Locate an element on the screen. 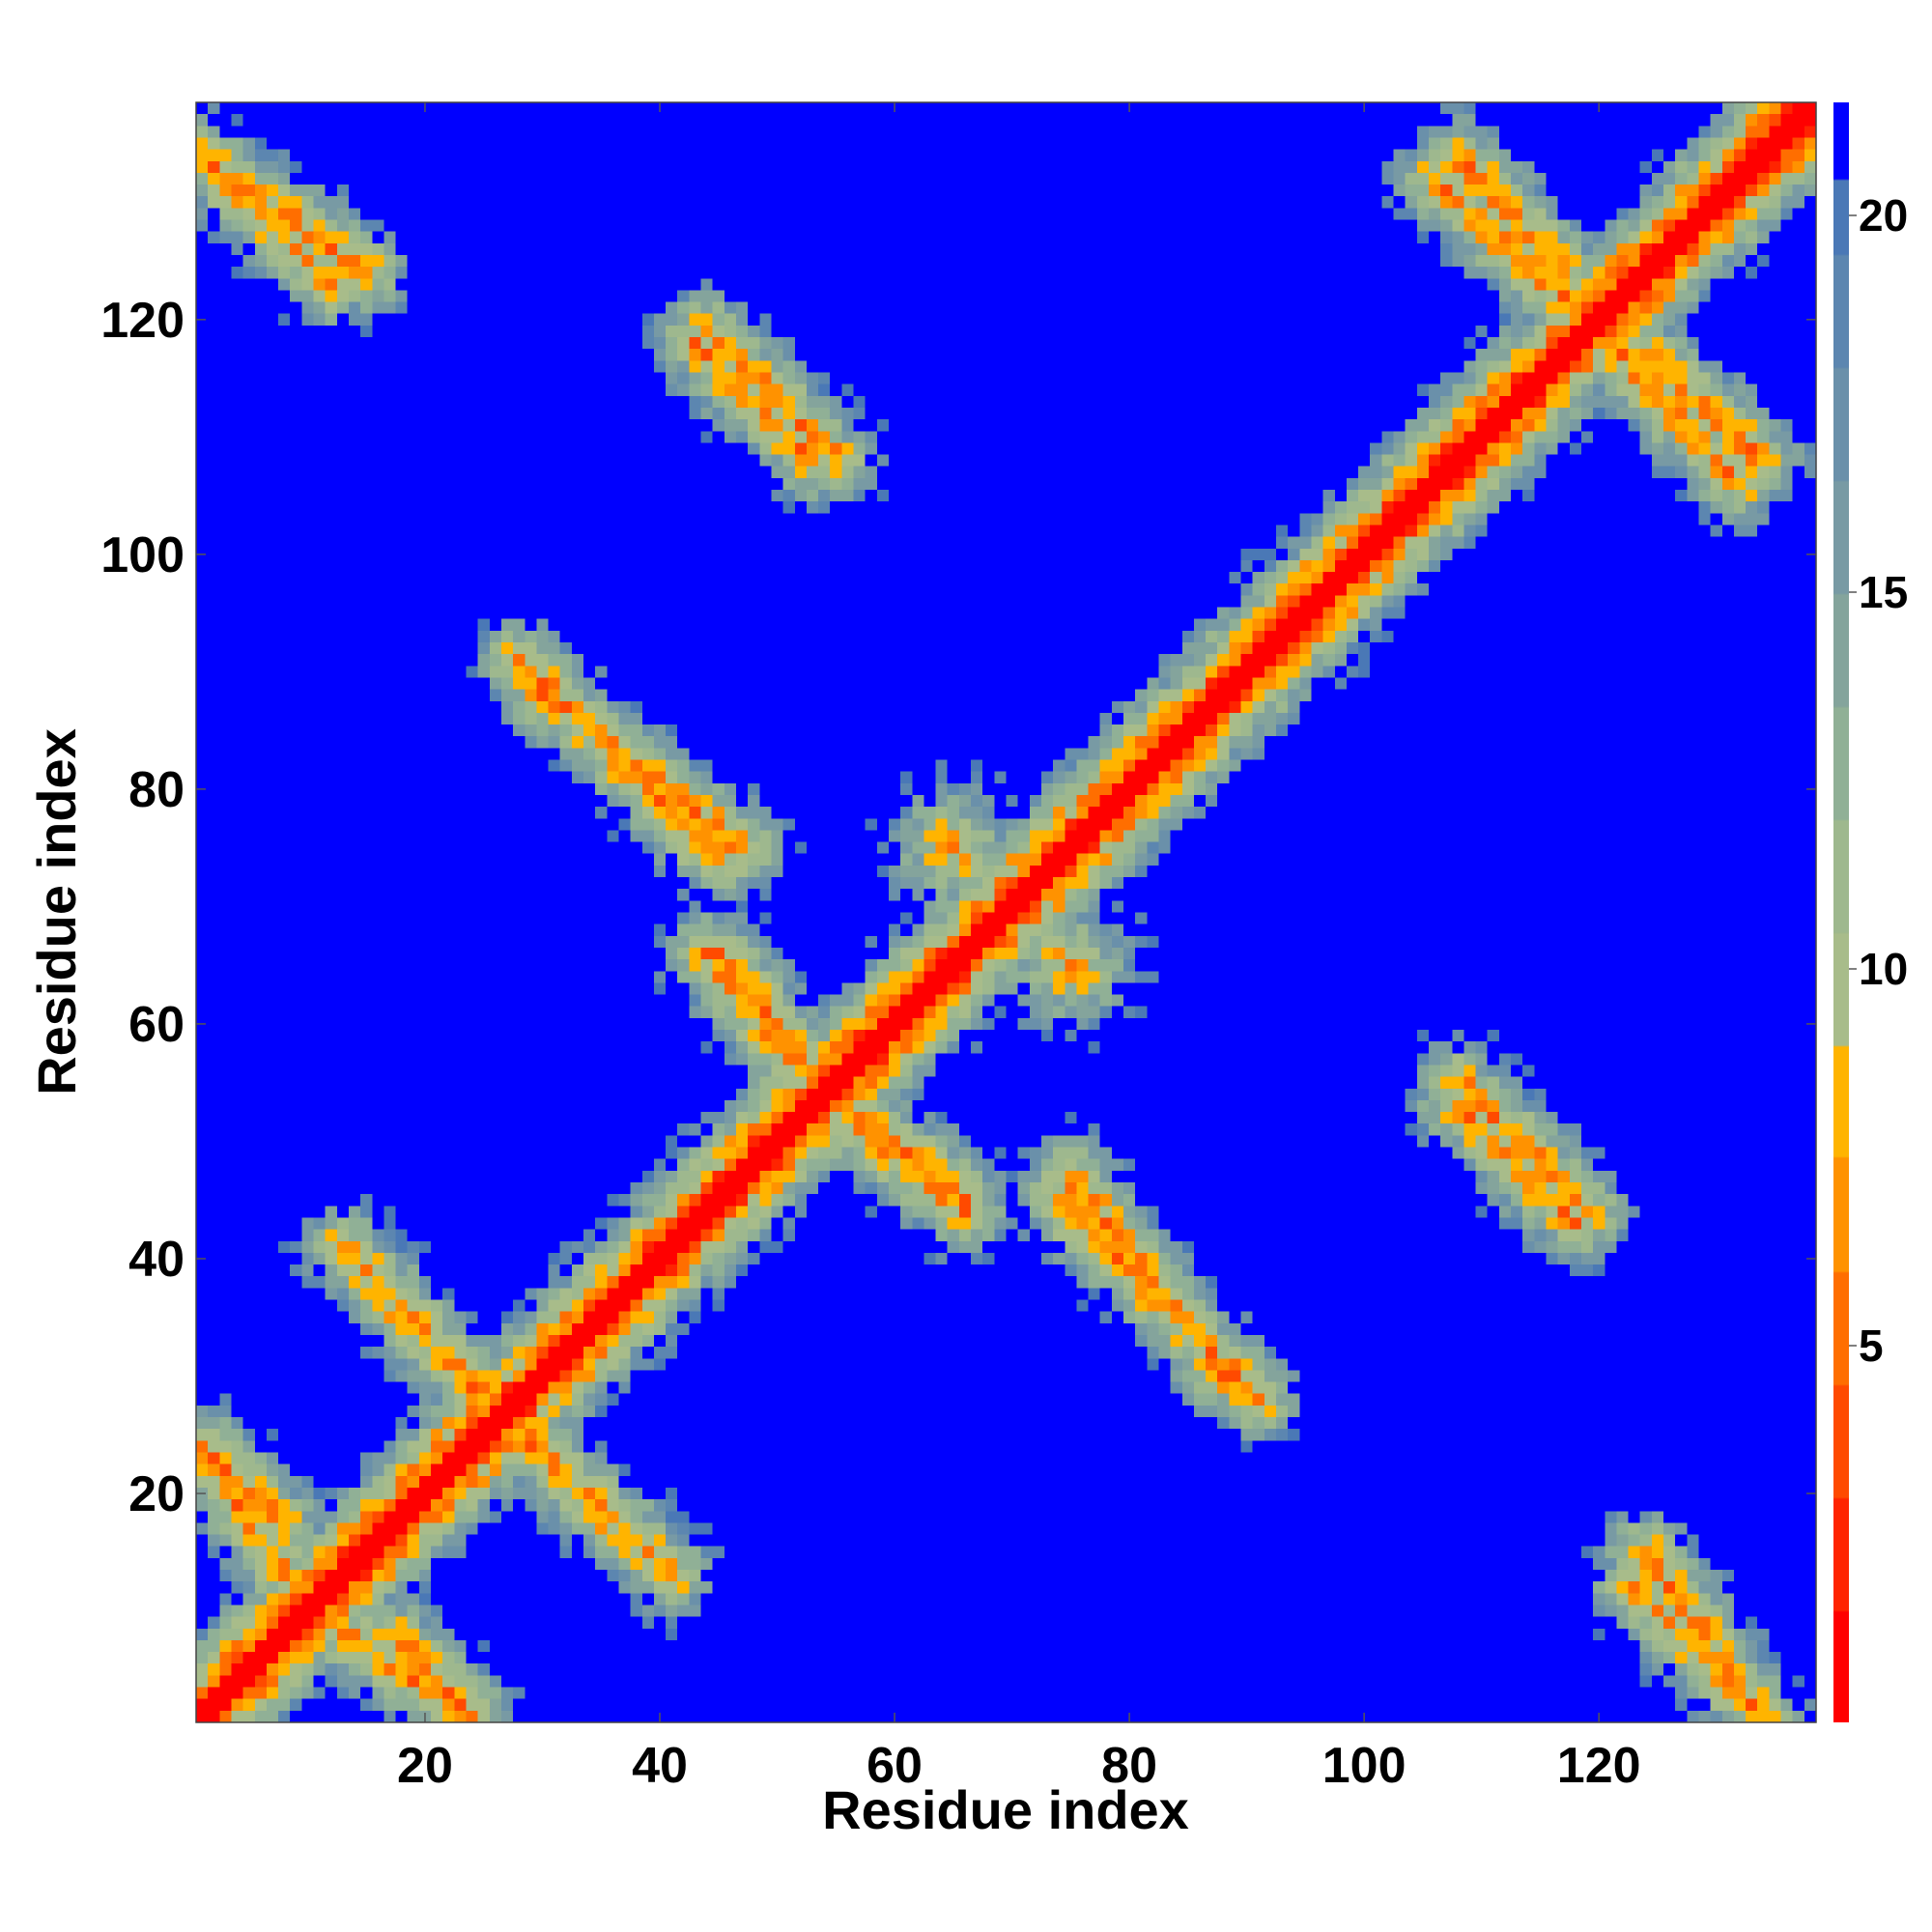  y-tick-label: 100 is located at coordinates (142, 555).